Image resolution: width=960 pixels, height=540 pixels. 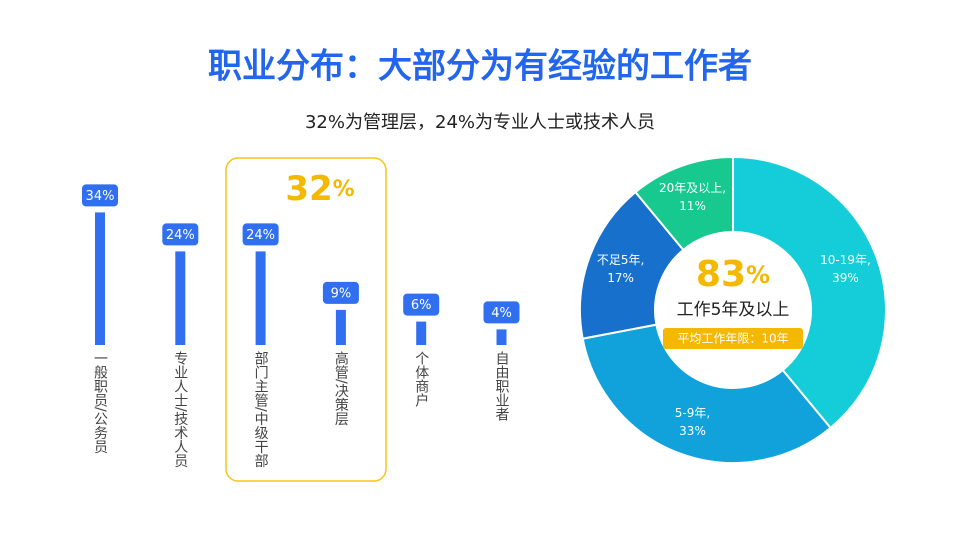 I want to click on category-label: 自由职业者, so click(x=502, y=386).